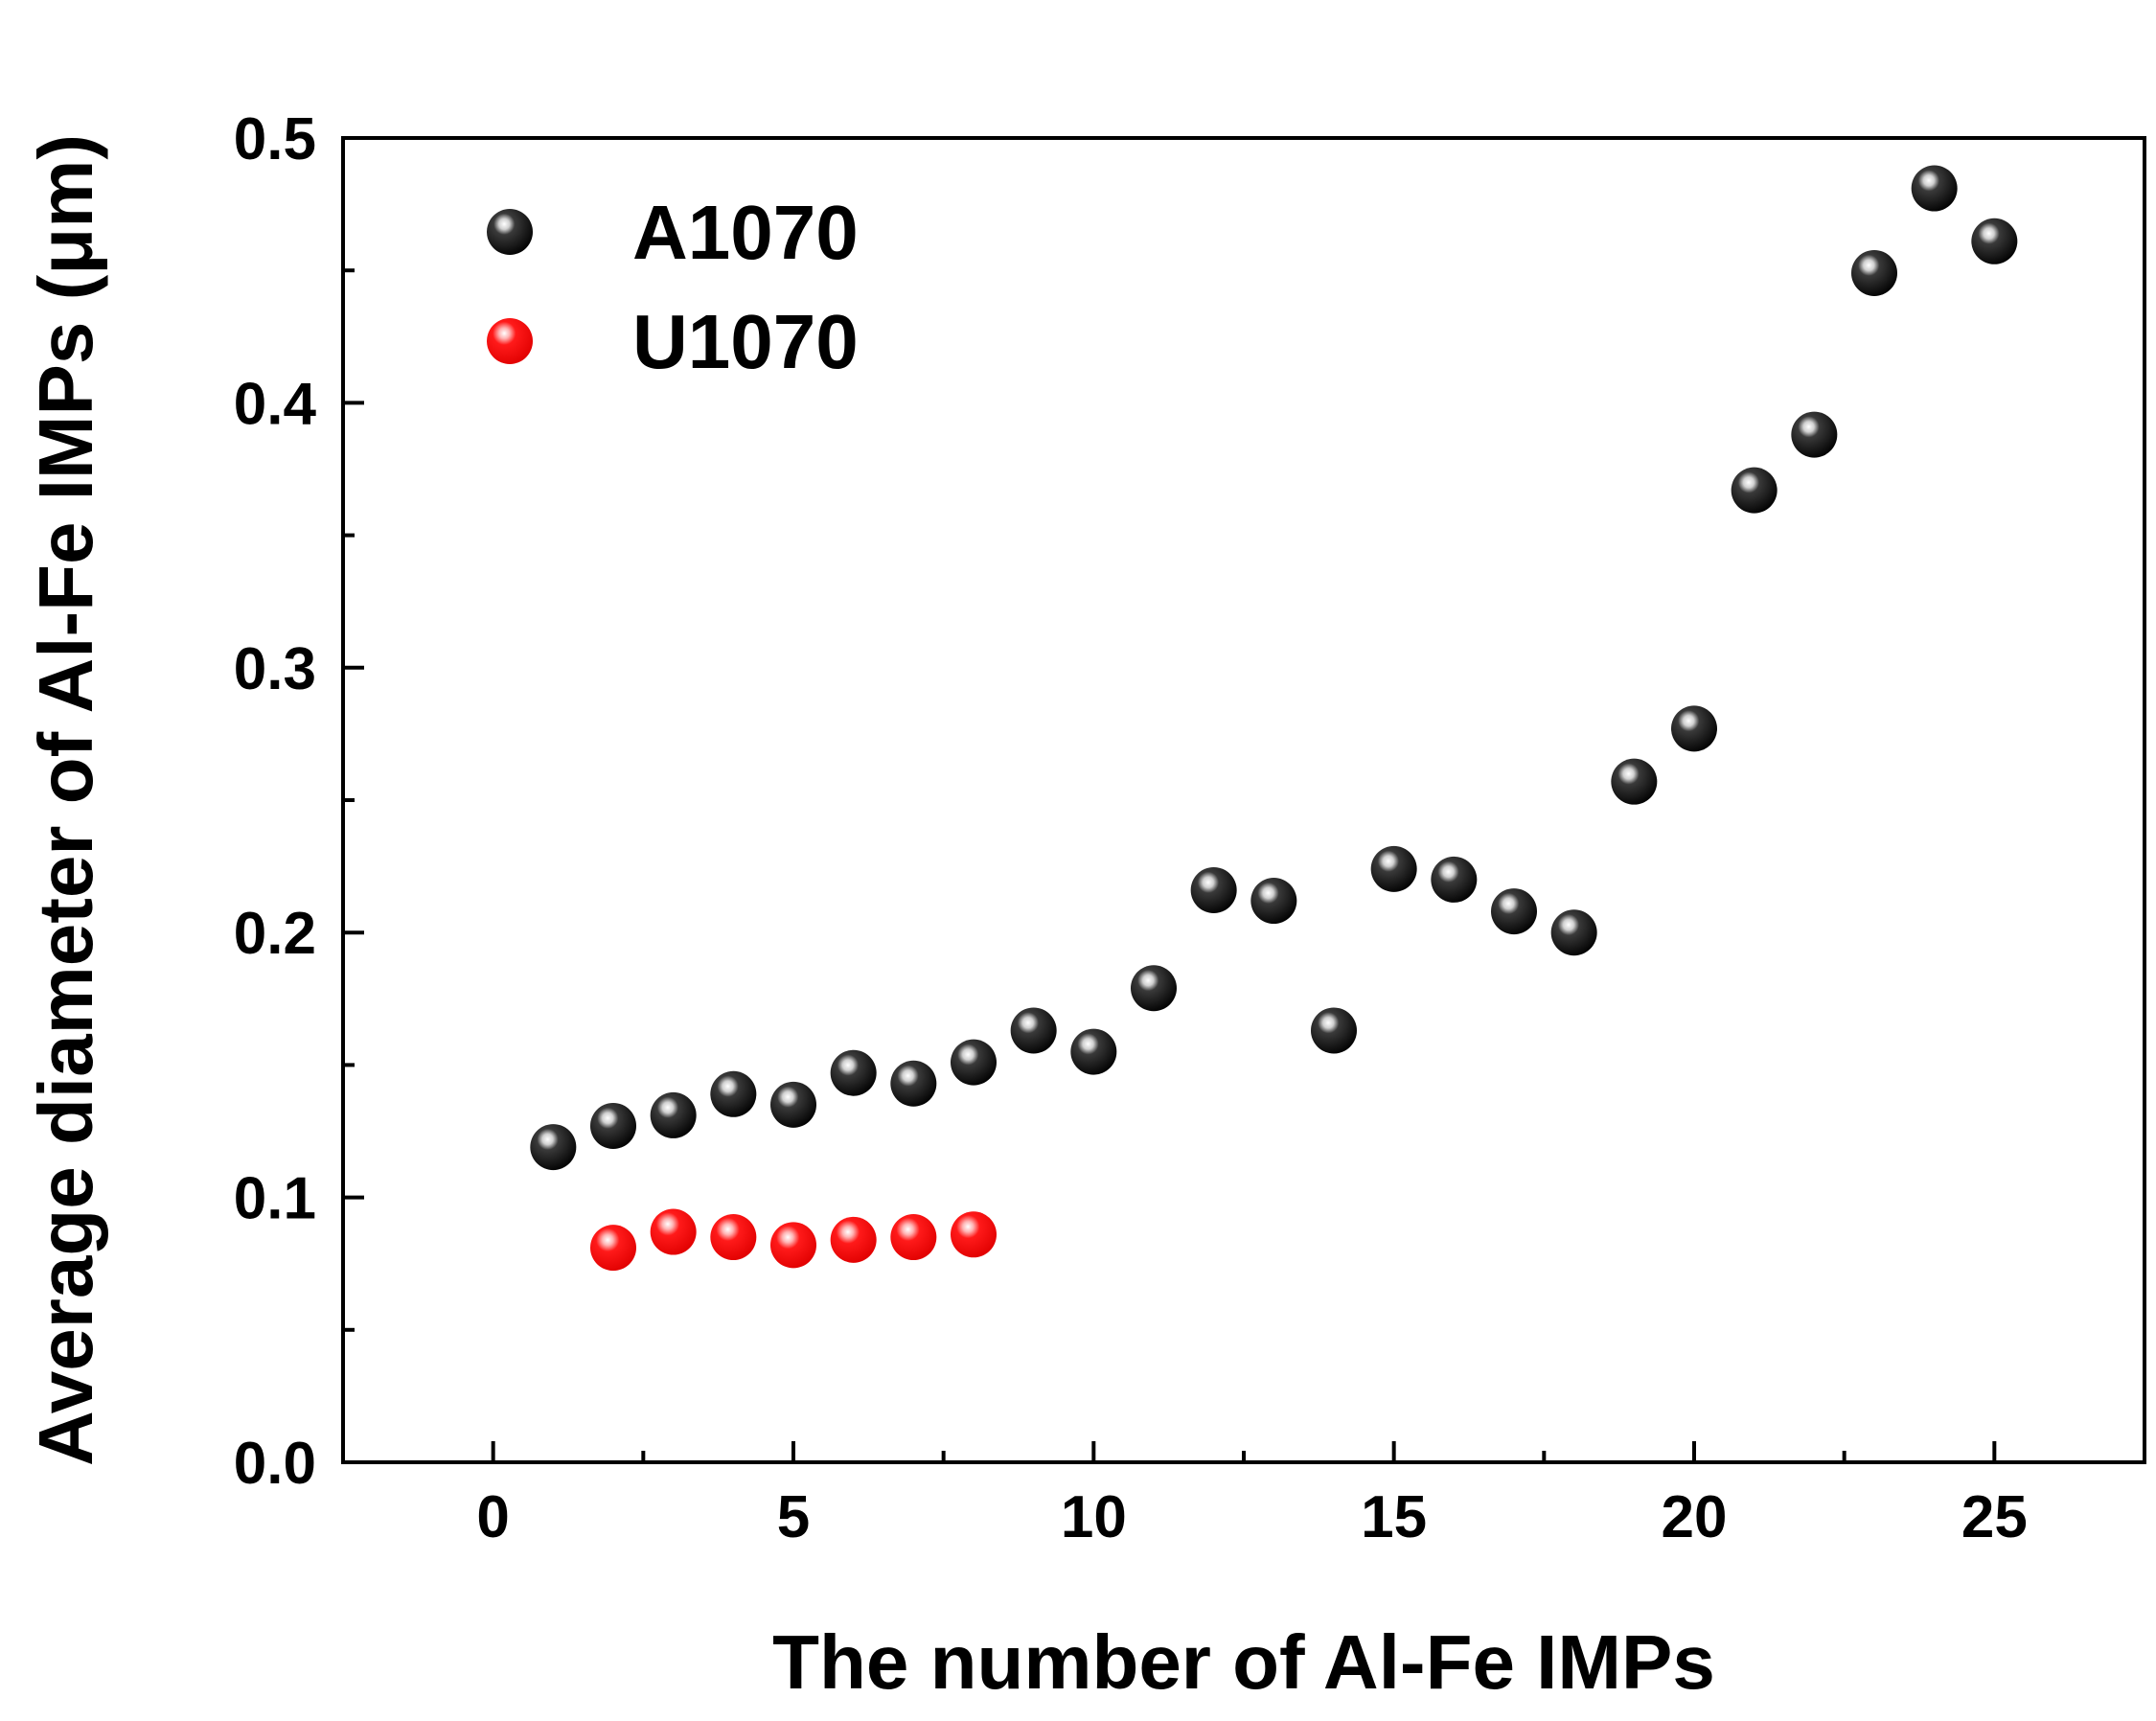 This screenshot has height=1721, width=2156. I want to click on y-tick-label: 0.2, so click(275, 934).